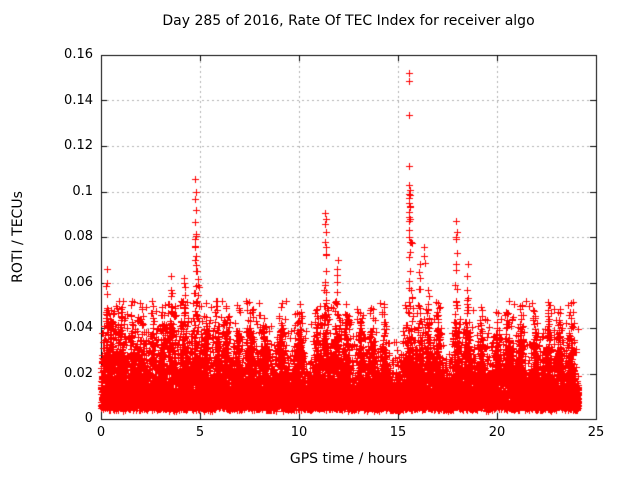 The width and height of the screenshot is (640, 480). Describe the element at coordinates (497, 432) in the screenshot. I see `x-tick-label: 20` at that location.